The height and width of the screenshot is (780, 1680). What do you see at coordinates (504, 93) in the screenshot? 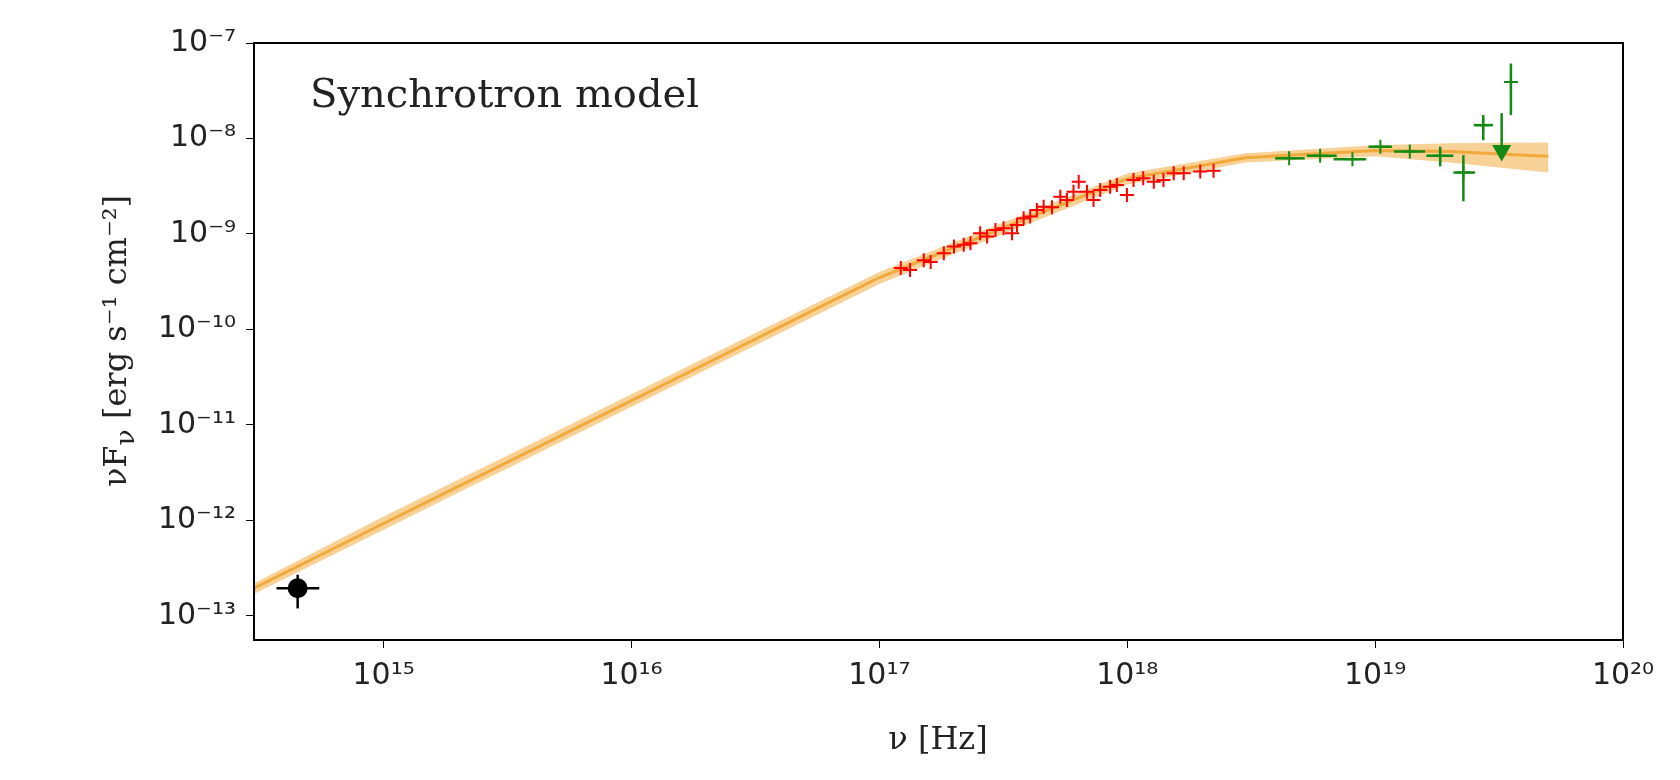
I see `annotation: Synchrotron model` at bounding box center [504, 93].